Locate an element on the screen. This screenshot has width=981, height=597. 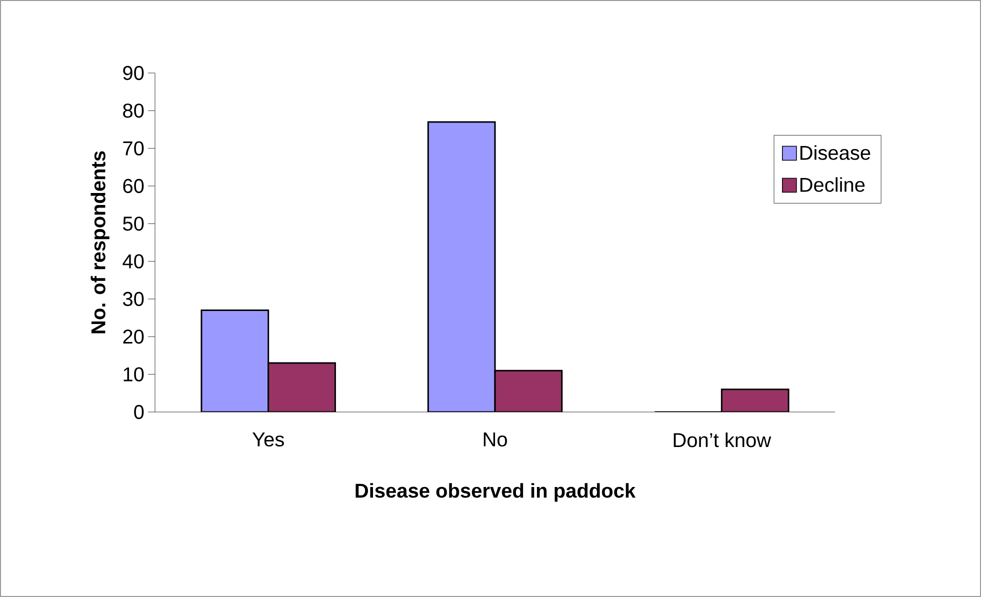
y-tick-label: 80 is located at coordinates (133, 111).